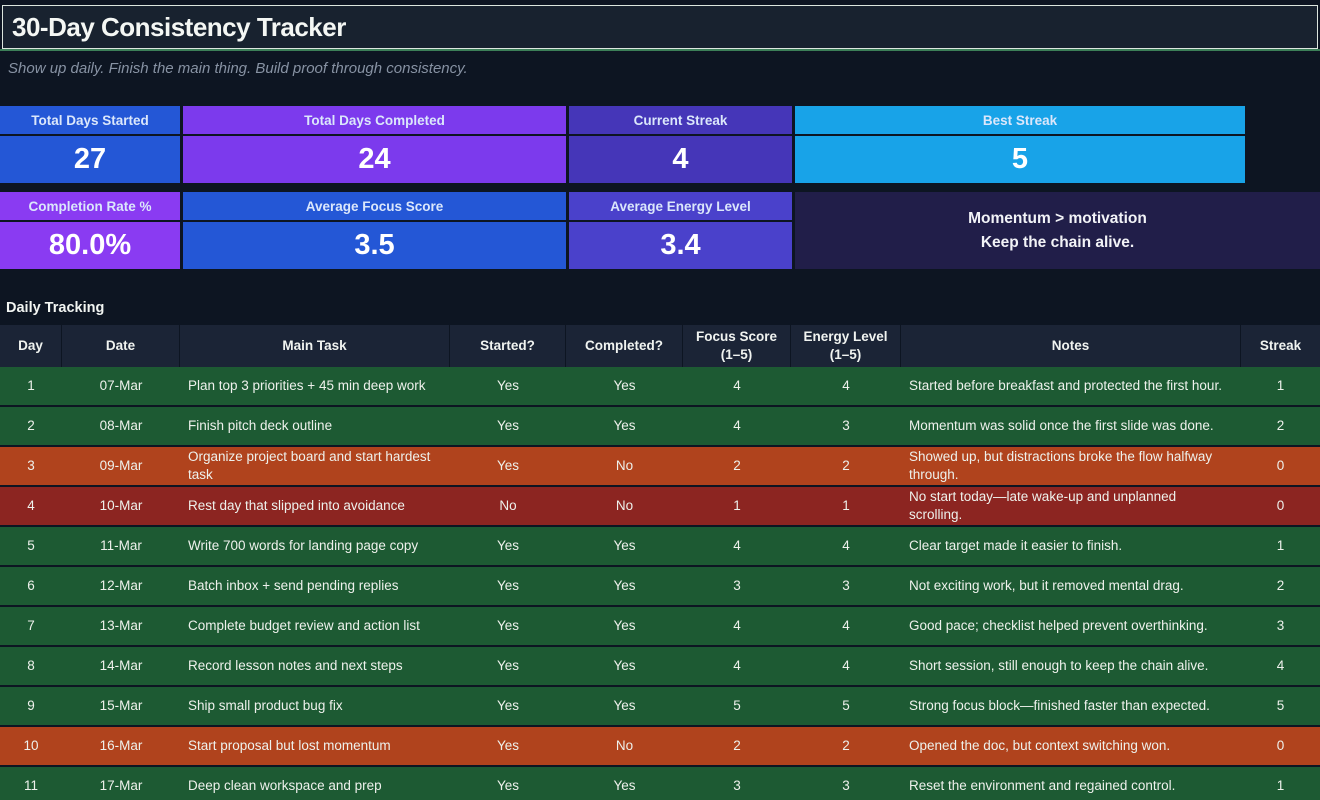 Image resolution: width=1320 pixels, height=800 pixels. Describe the element at coordinates (307, 385) in the screenshot. I see `cell-main-task: Plan top 3 priorities + 45 min deep work` at that location.